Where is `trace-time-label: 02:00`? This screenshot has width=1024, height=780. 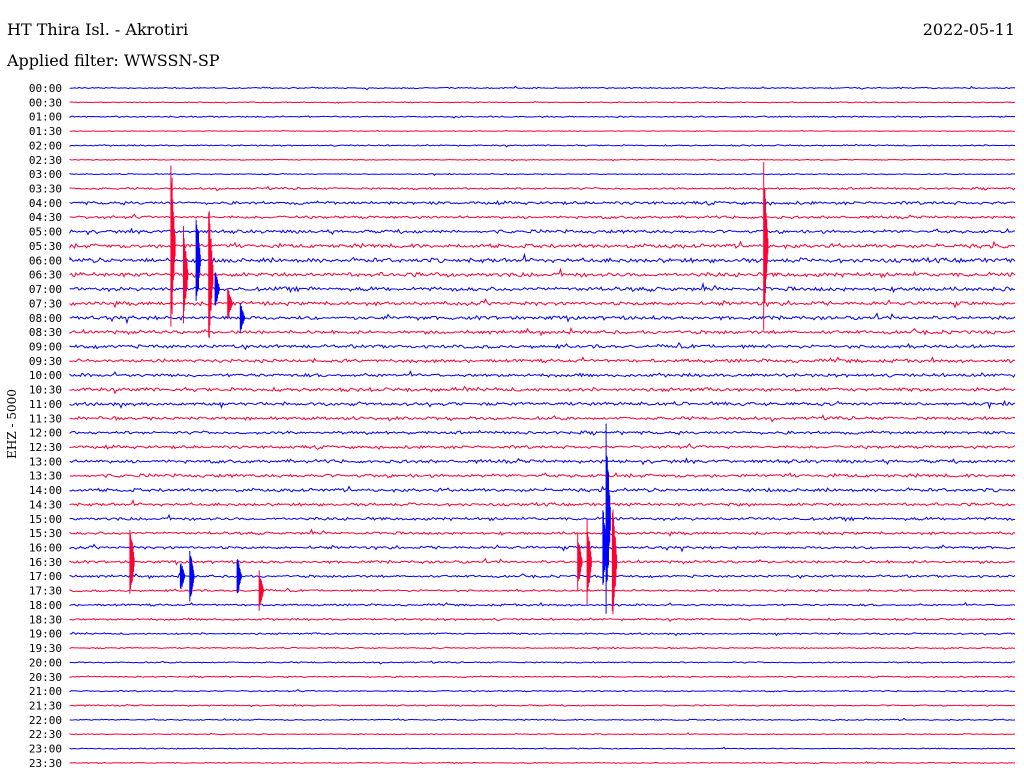
trace-time-label: 02:00 is located at coordinates (45, 145).